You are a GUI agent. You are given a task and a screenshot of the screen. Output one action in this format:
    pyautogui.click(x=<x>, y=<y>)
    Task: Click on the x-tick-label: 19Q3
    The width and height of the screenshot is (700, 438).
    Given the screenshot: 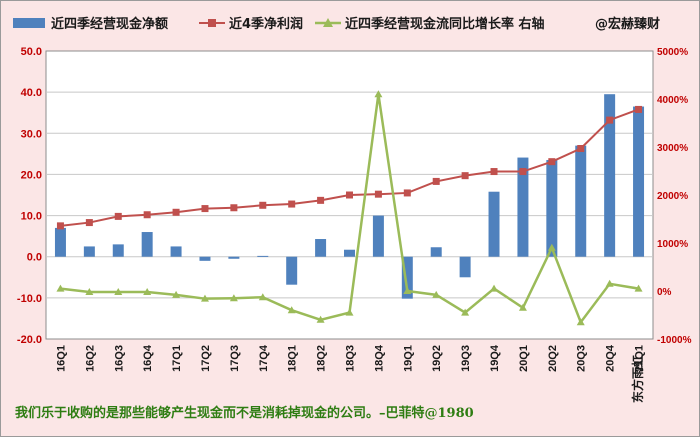 What is the action you would take?
    pyautogui.click(x=466, y=358)
    